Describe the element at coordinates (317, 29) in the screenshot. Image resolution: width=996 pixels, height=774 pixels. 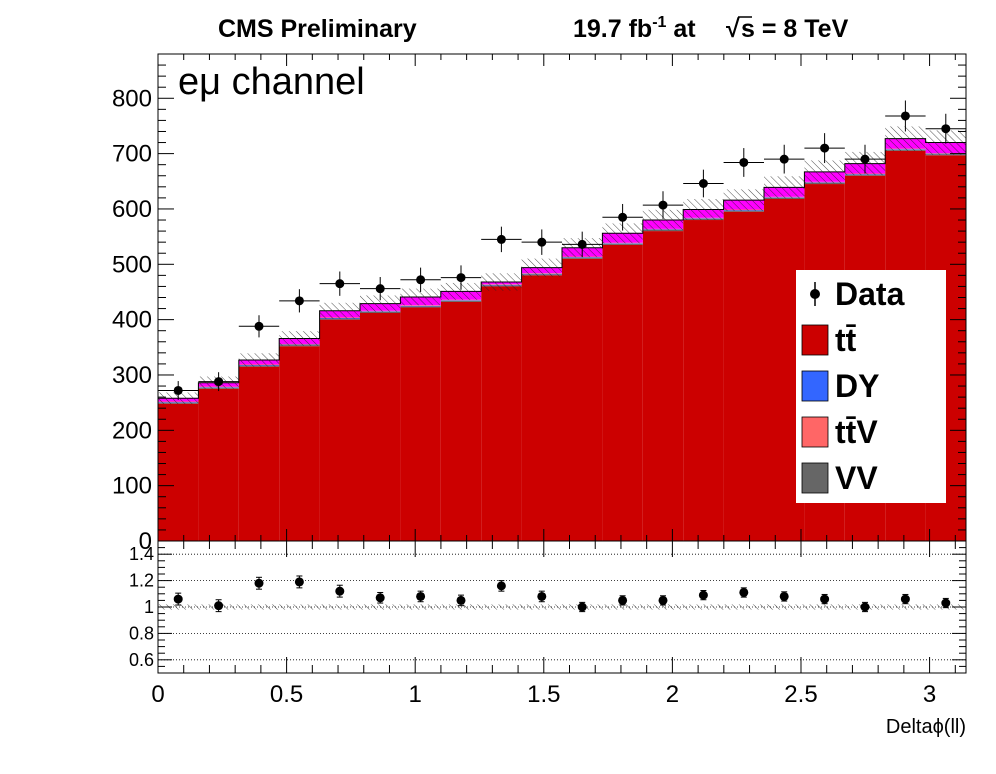
I see `cms-label: CMS Preliminary` at that location.